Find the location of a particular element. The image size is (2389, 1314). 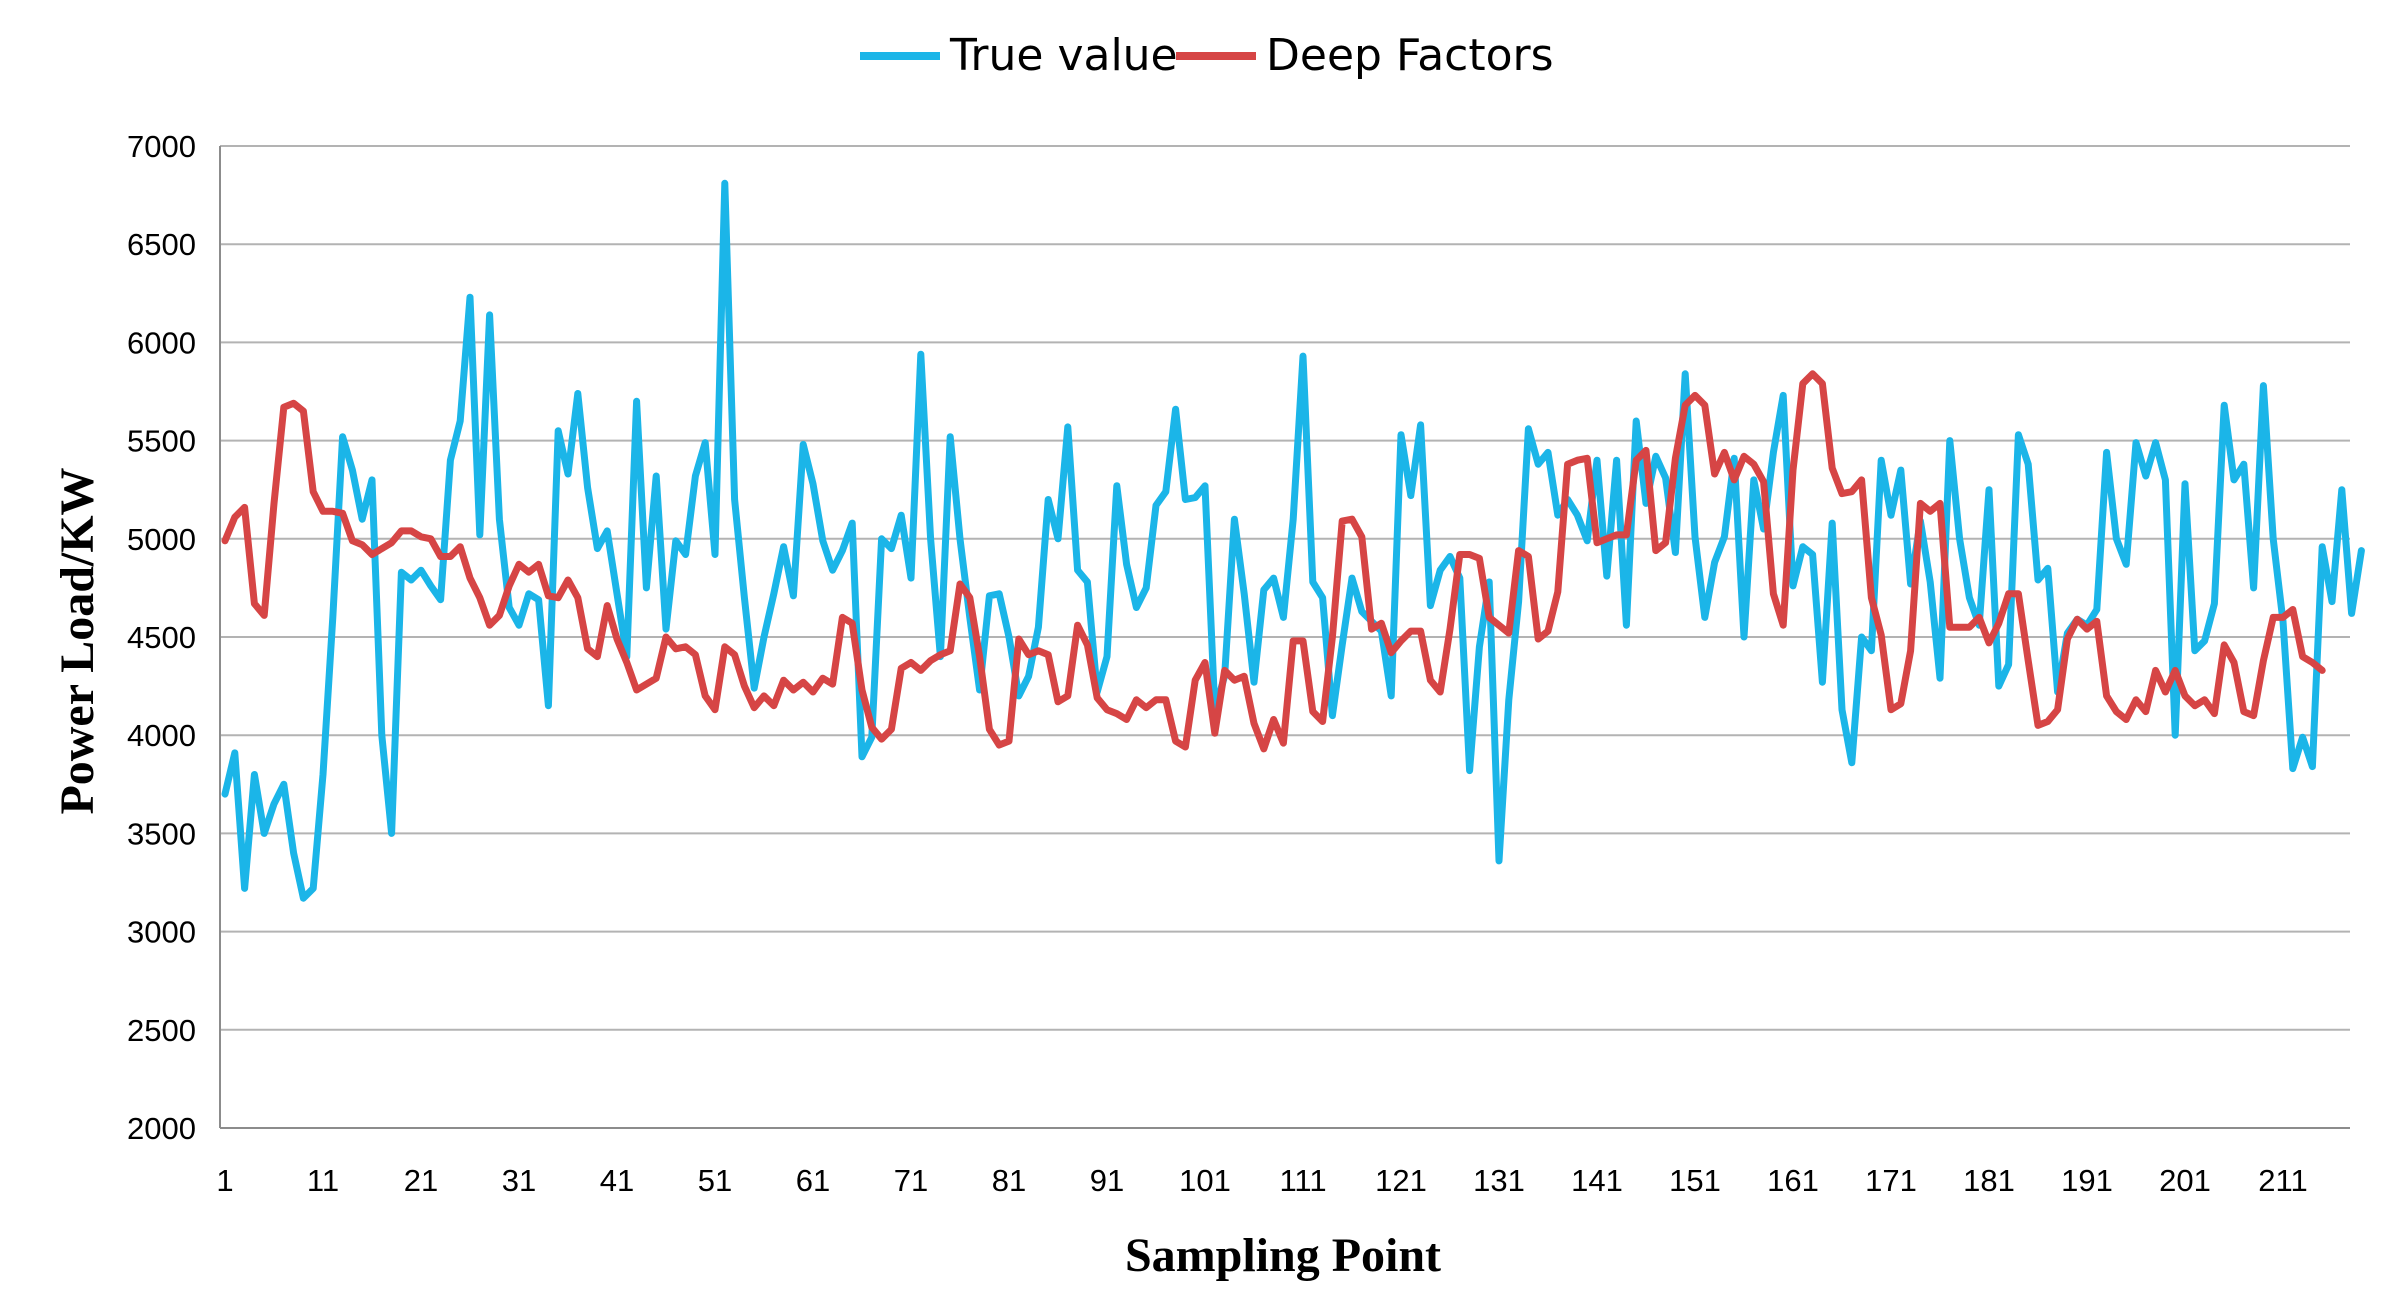

x-tick-label-31: 31 is located at coordinates (519, 1180).